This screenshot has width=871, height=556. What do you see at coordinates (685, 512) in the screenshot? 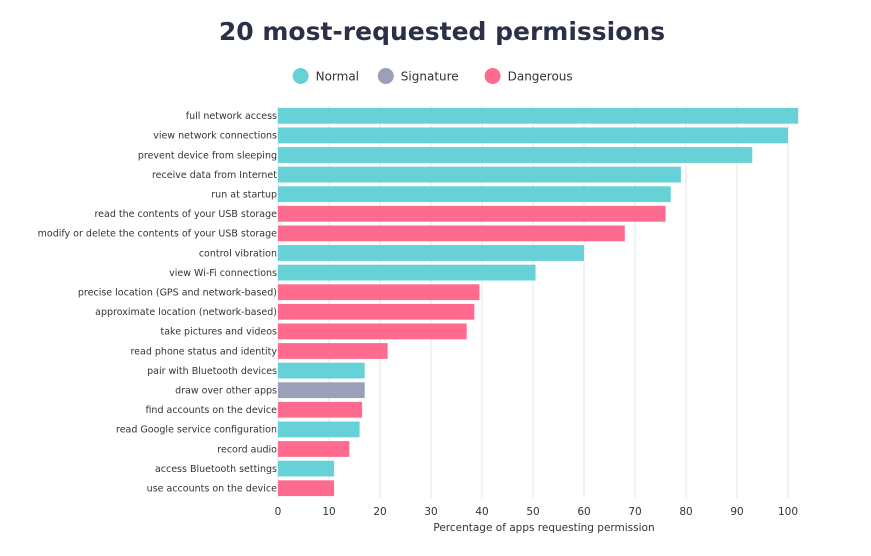
I see `x-tick-label: 80` at bounding box center [685, 512].